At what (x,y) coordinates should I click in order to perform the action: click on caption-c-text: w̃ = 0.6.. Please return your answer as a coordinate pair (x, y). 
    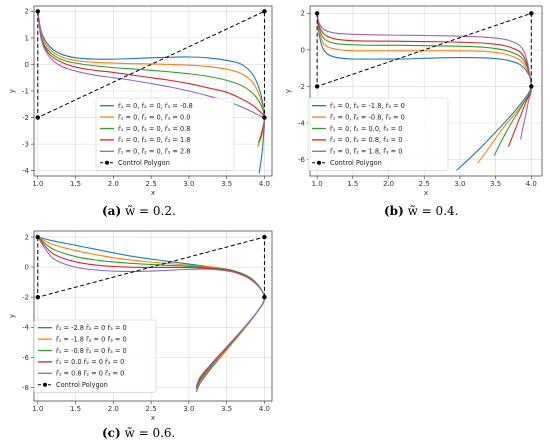
    Looking at the image, I should click on (150, 433).